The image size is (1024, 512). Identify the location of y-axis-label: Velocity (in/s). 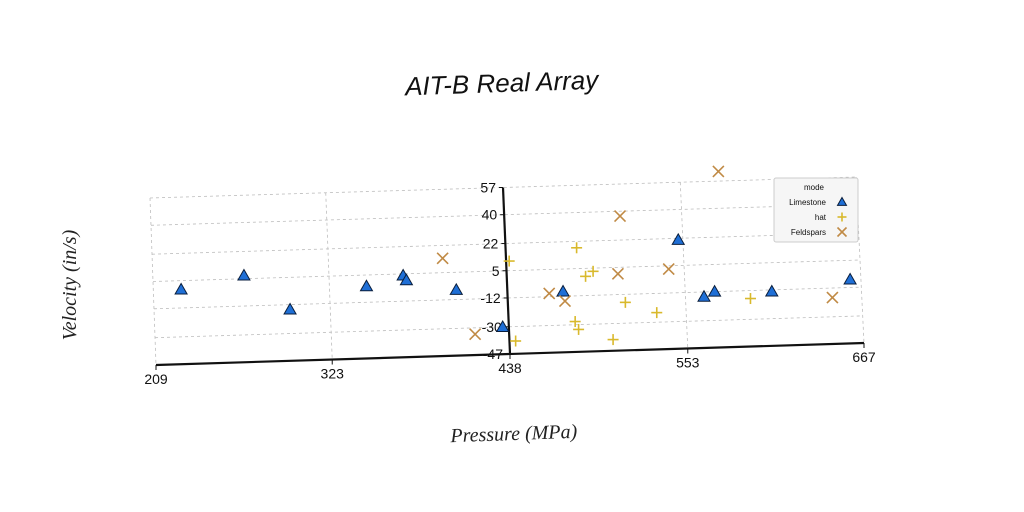
(70, 284).